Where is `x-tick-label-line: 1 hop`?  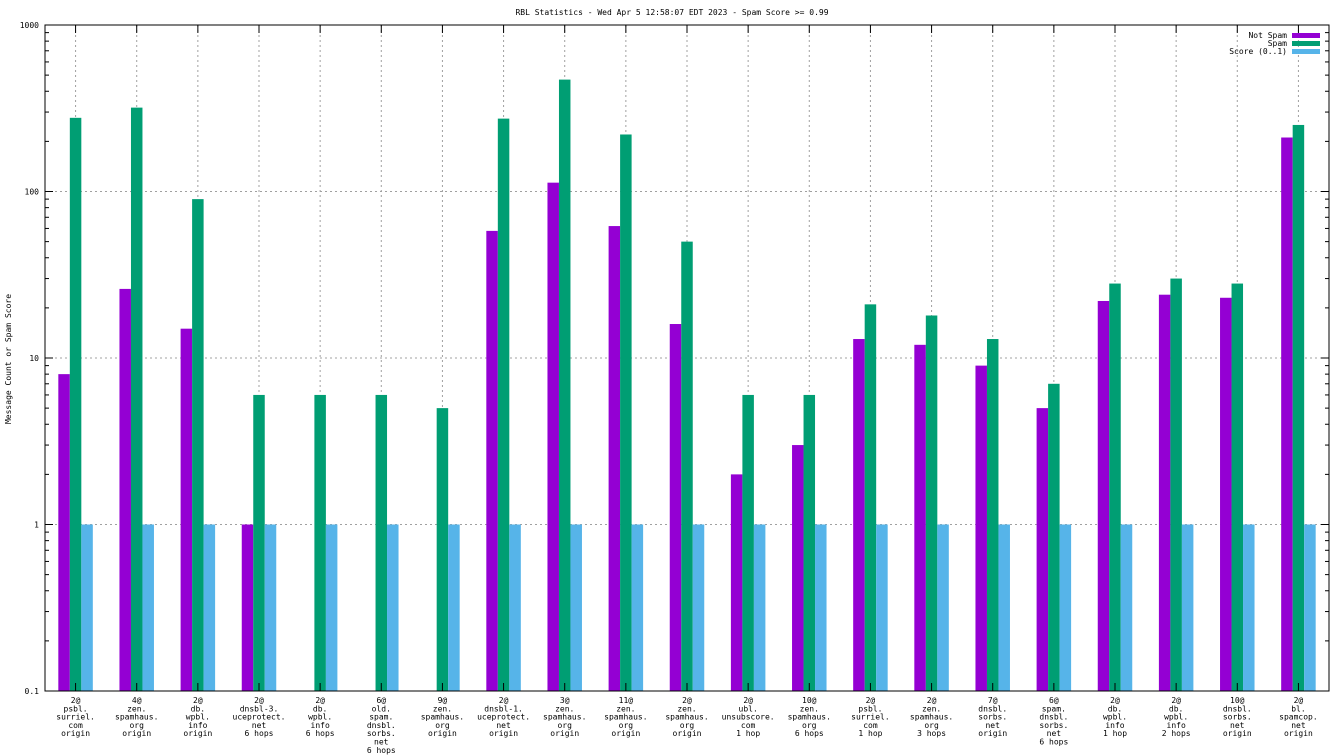 x-tick-label-line: 1 hop is located at coordinates (870, 733).